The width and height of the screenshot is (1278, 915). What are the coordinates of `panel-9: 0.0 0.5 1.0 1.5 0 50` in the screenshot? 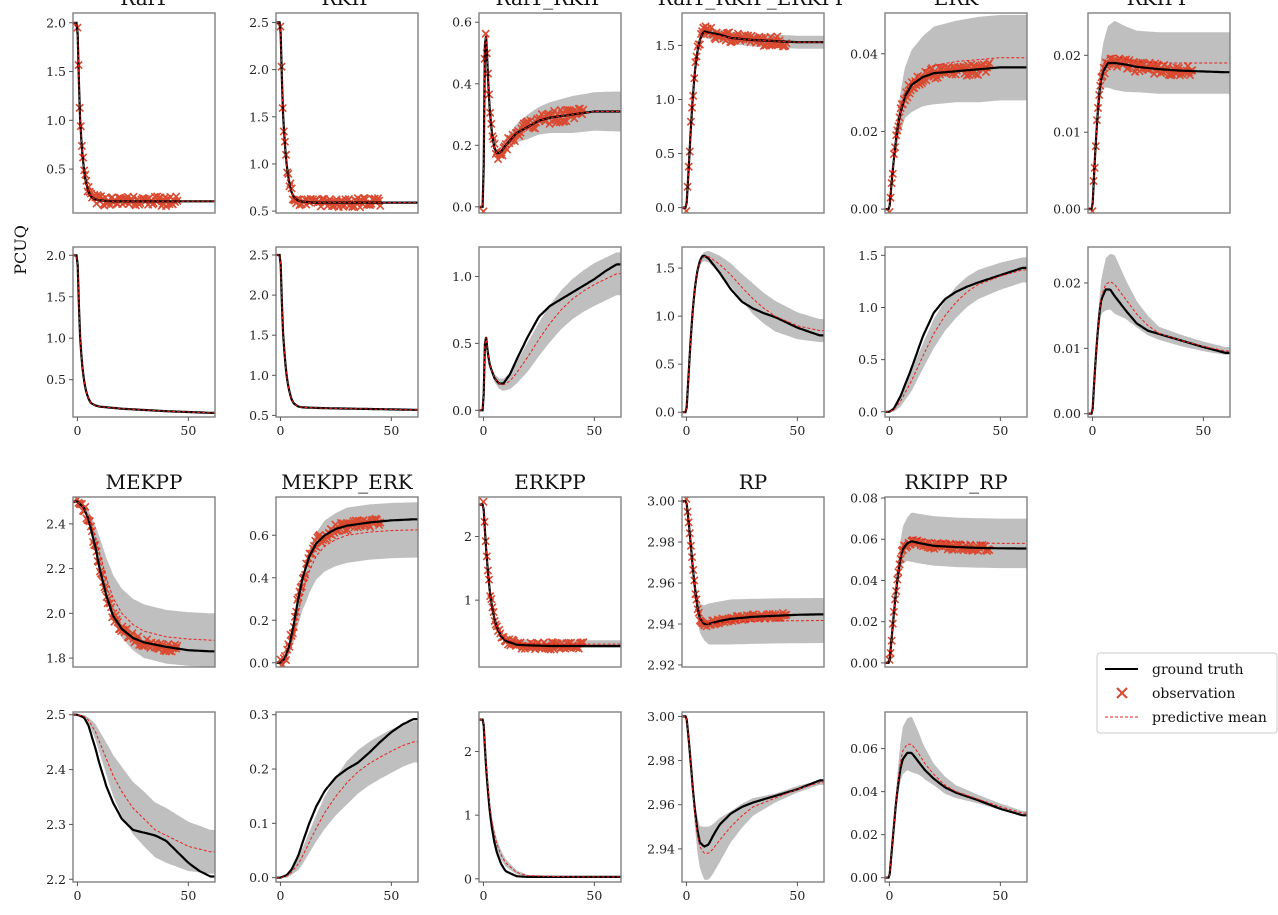 It's located at (740, 342).